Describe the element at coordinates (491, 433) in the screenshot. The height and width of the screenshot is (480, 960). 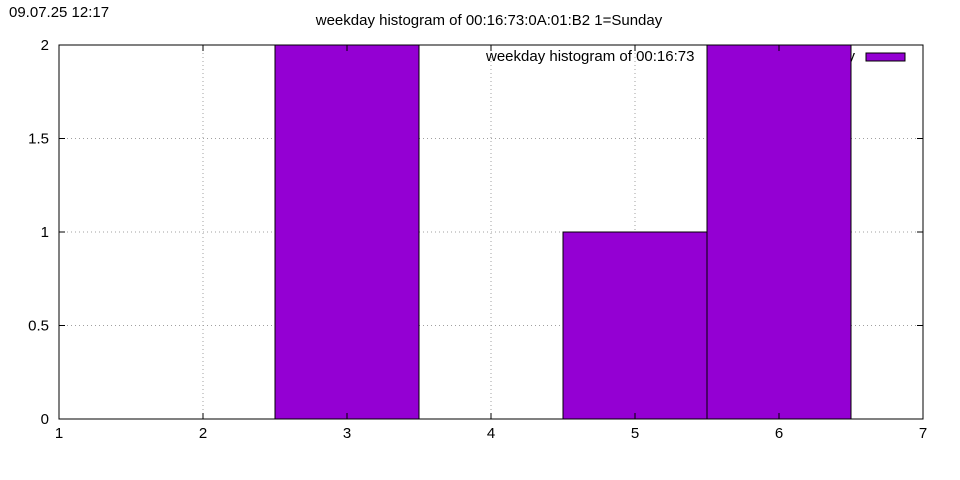
I see `x-tick-label: 4` at that location.